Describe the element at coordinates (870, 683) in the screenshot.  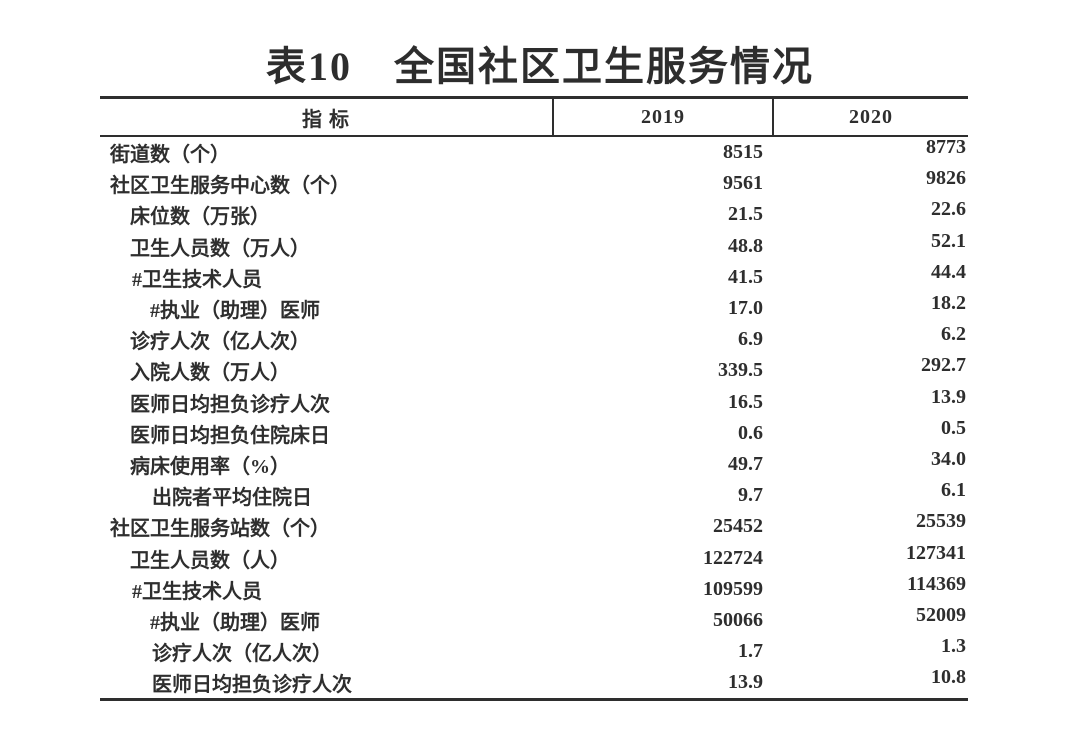
I see `value-2020-cell: 10.8` at that location.